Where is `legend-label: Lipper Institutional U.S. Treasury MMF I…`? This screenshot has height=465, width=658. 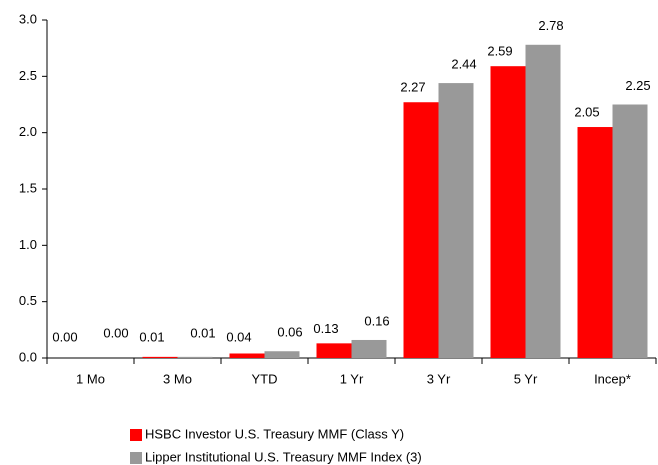
legend-label: Lipper Institutional U.S. Treasury MMF I… is located at coordinates (283, 456).